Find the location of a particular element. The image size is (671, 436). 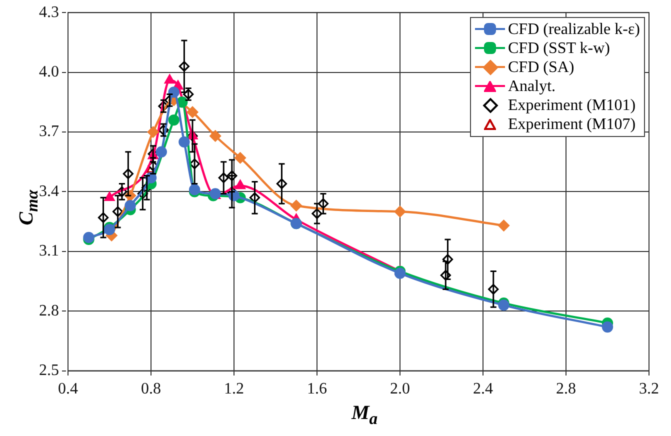

legend-label: Analyt. is located at coordinates (532, 86).